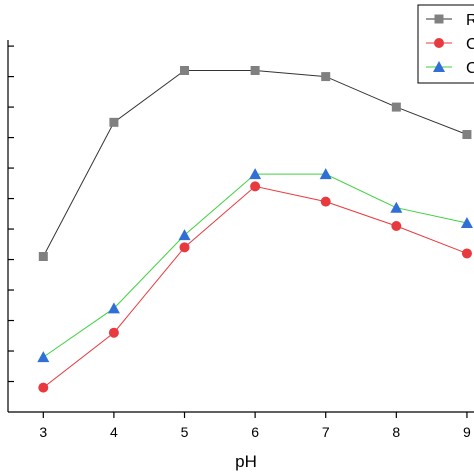 The width and height of the screenshot is (474, 474). What do you see at coordinates (470, 68) in the screenshot?
I see `legend-label-3: C` at bounding box center [470, 68].